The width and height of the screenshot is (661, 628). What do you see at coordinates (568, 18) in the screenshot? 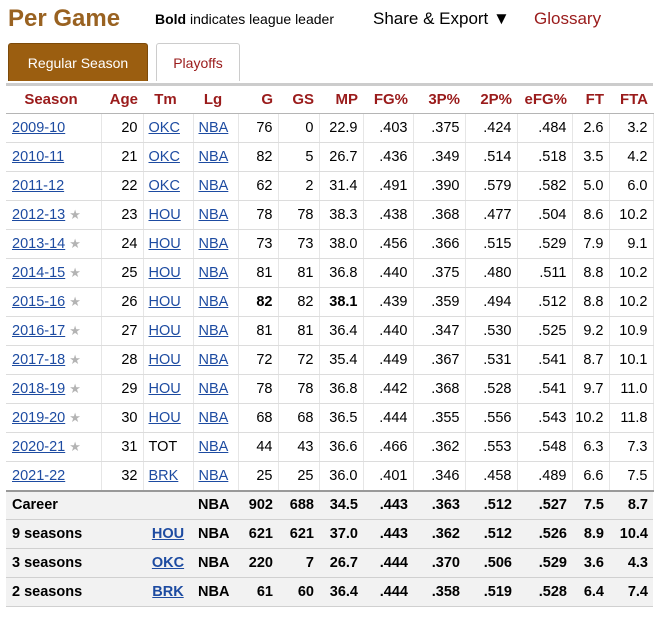
I see `glossary-link: Glossary` at bounding box center [568, 18].